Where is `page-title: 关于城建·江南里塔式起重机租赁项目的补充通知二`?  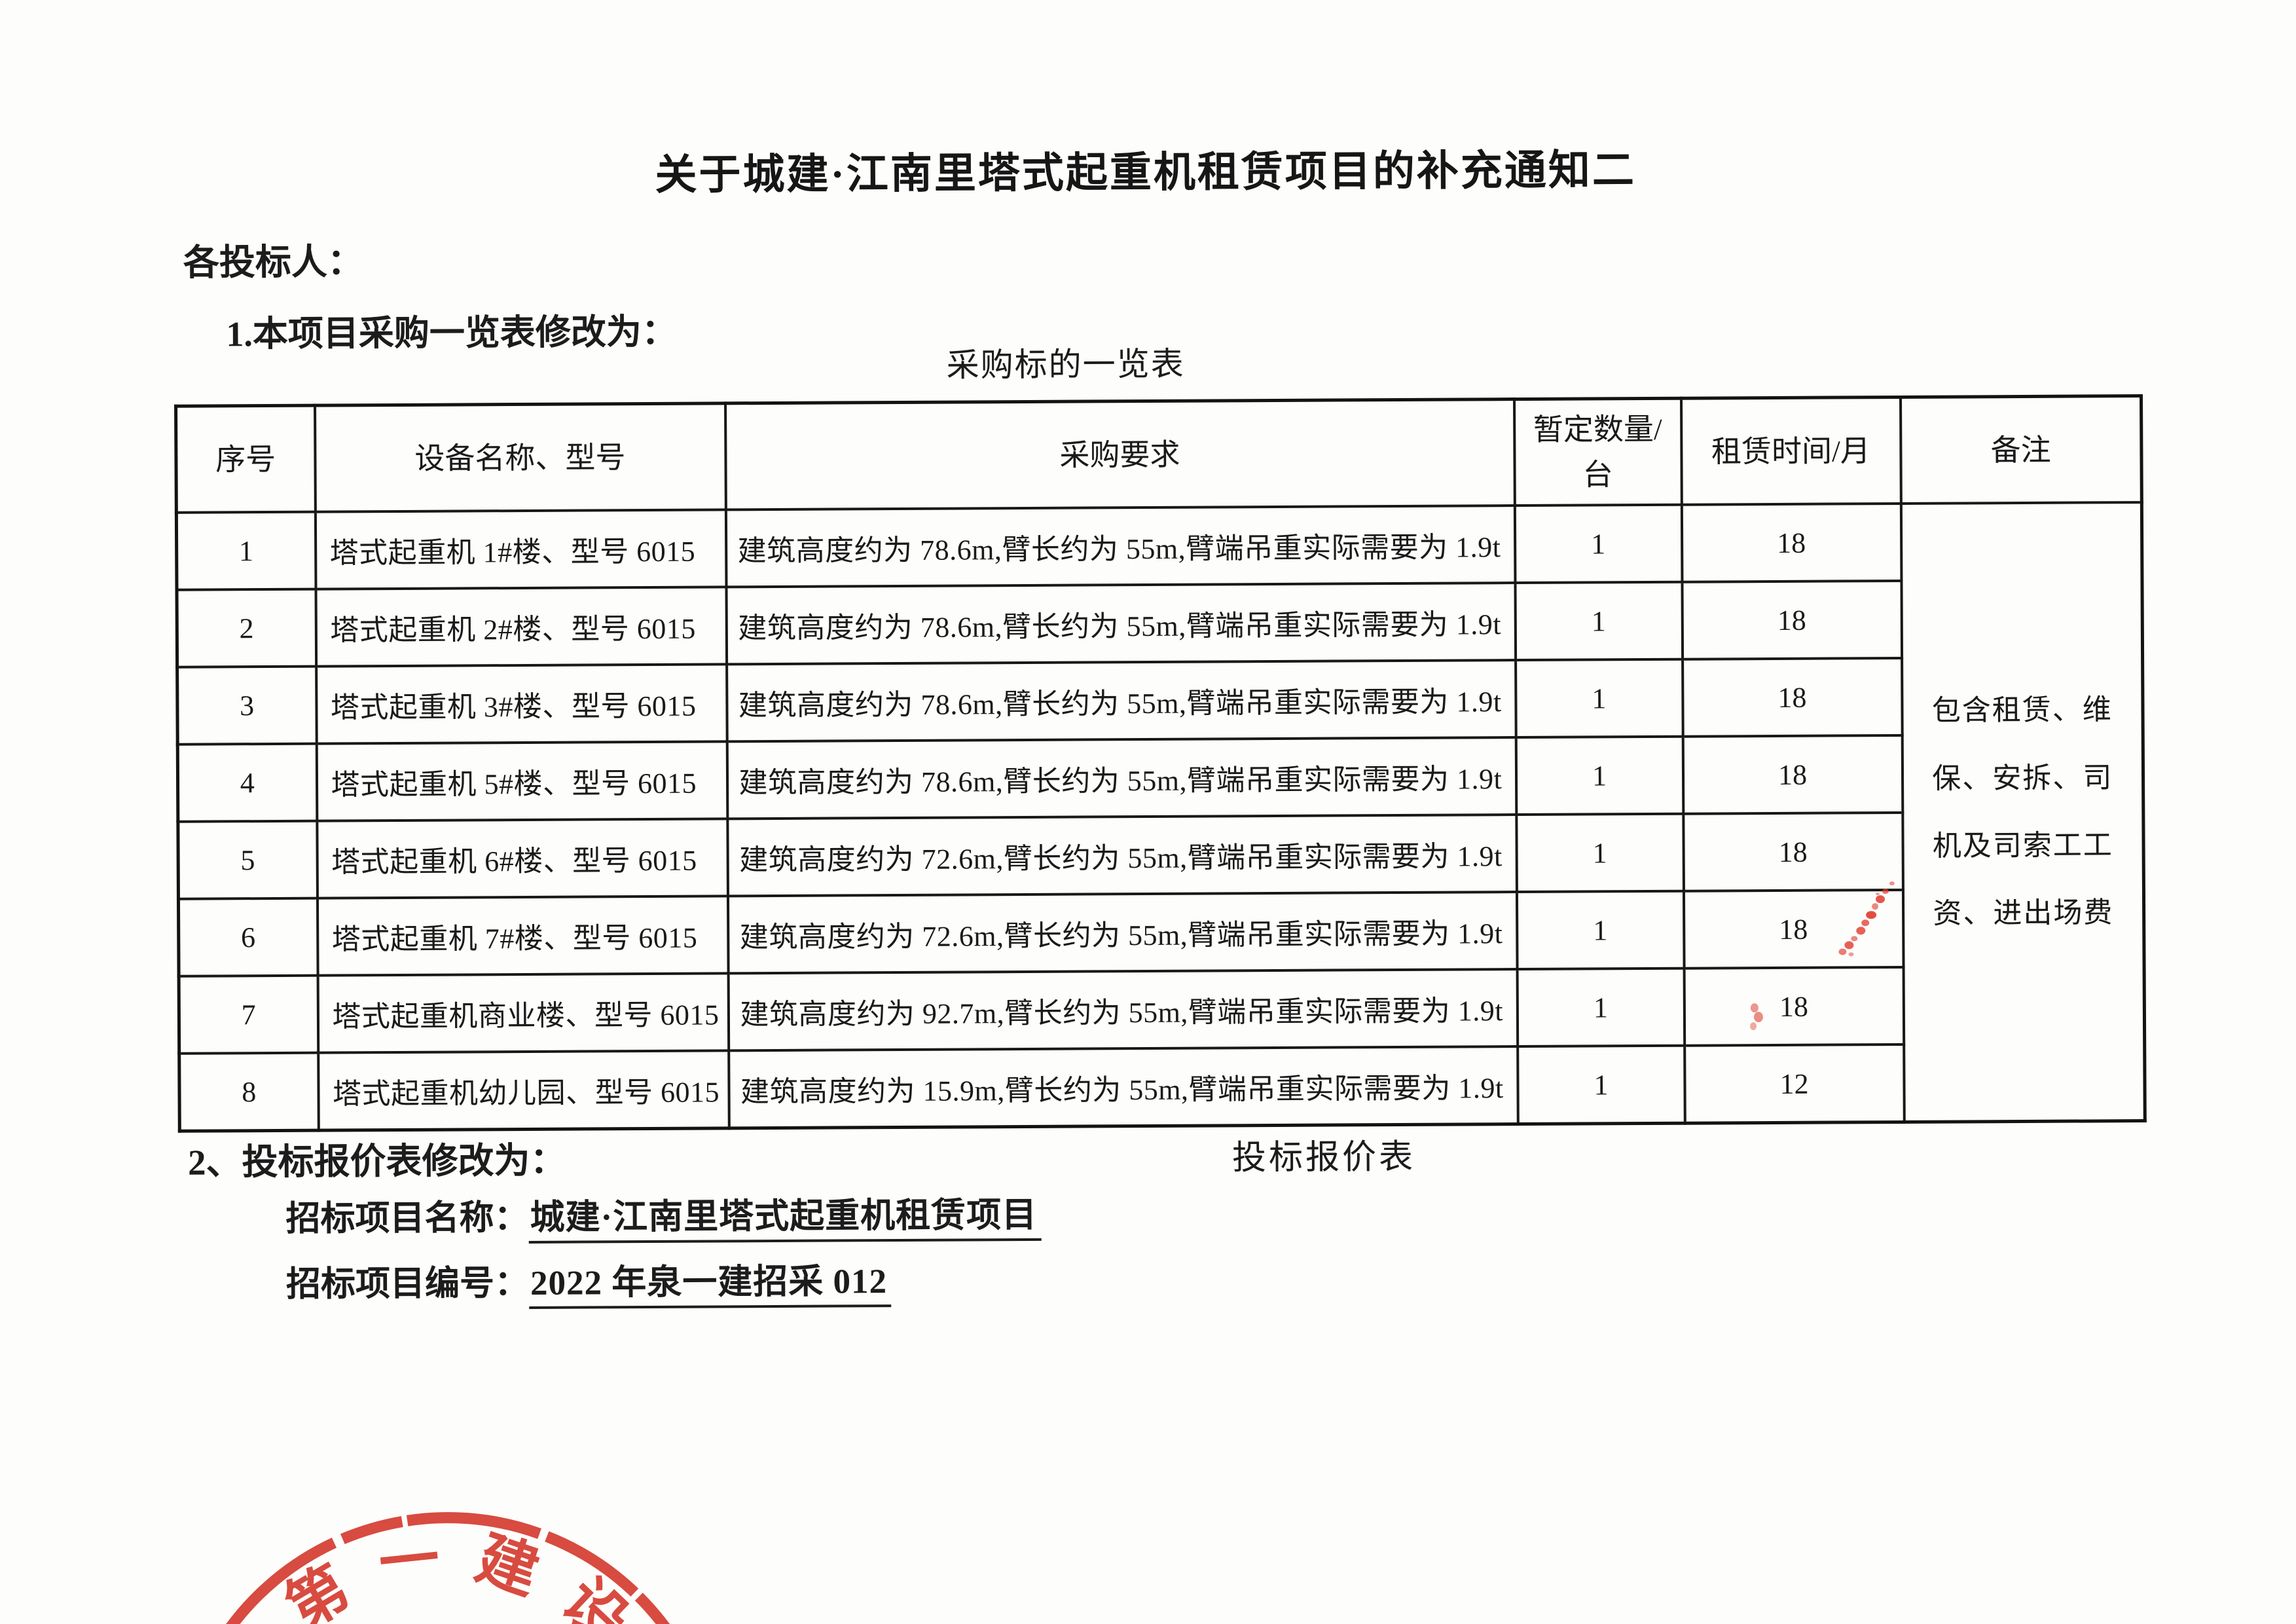 page-title: 关于城建·江南里塔式起重机租赁项目的补充通知二 is located at coordinates (1146, 172).